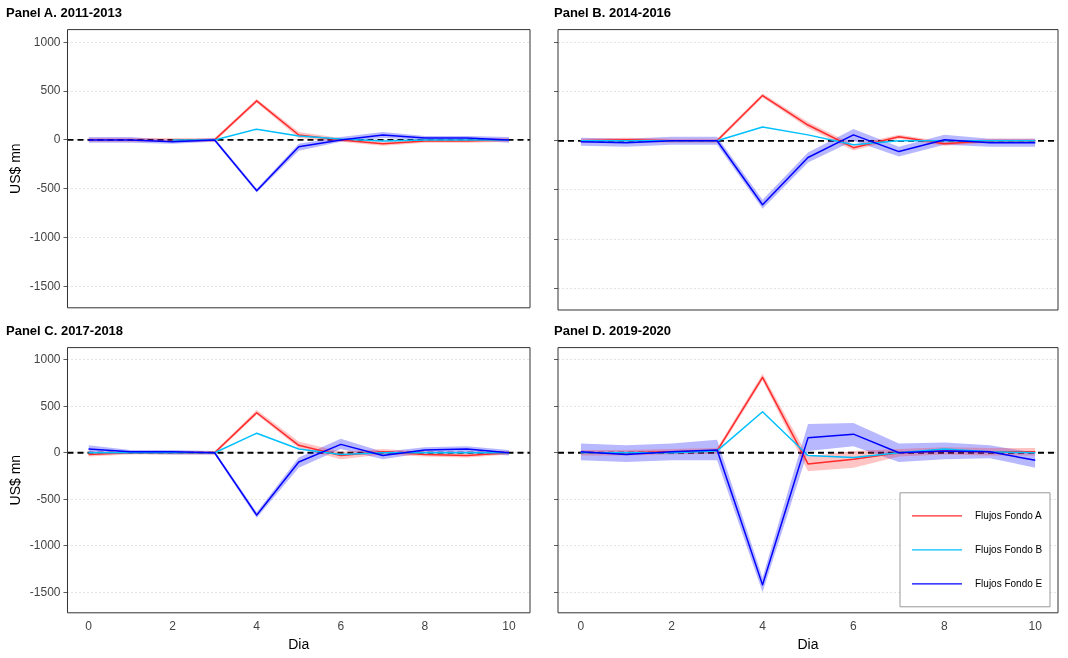  Describe the element at coordinates (64, 13) in the screenshot. I see `chart-title: Panel A. 2011-2013` at that location.